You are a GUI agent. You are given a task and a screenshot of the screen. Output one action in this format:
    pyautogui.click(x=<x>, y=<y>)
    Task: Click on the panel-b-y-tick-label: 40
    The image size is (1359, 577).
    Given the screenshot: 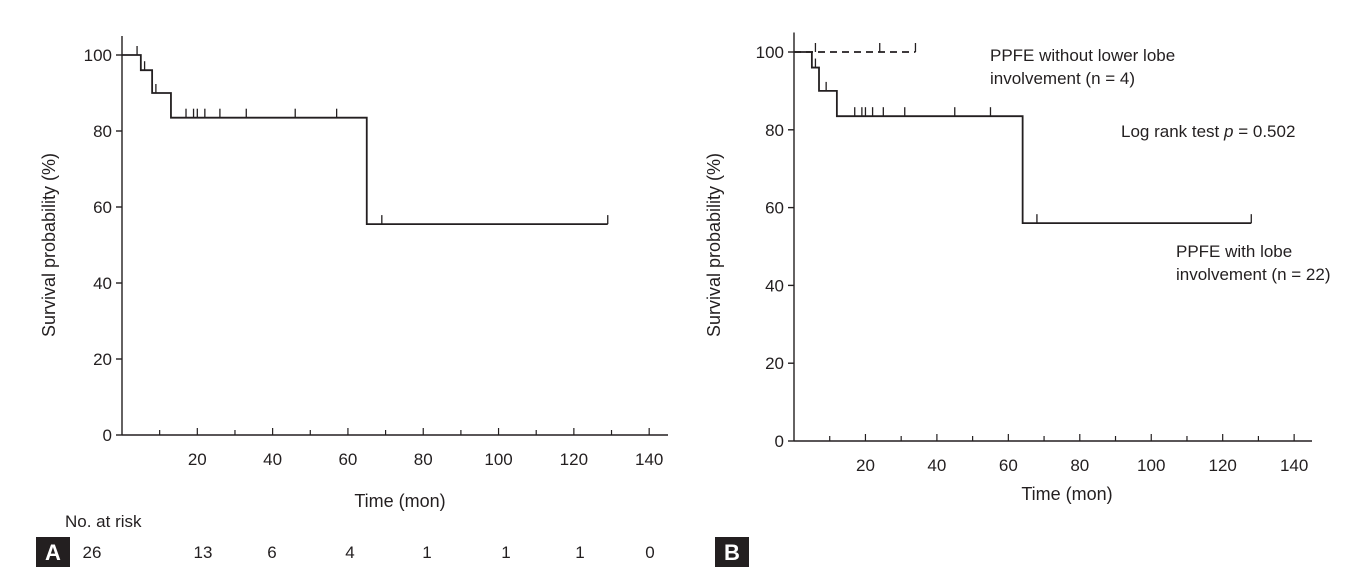 What is the action you would take?
    pyautogui.click(x=774, y=285)
    